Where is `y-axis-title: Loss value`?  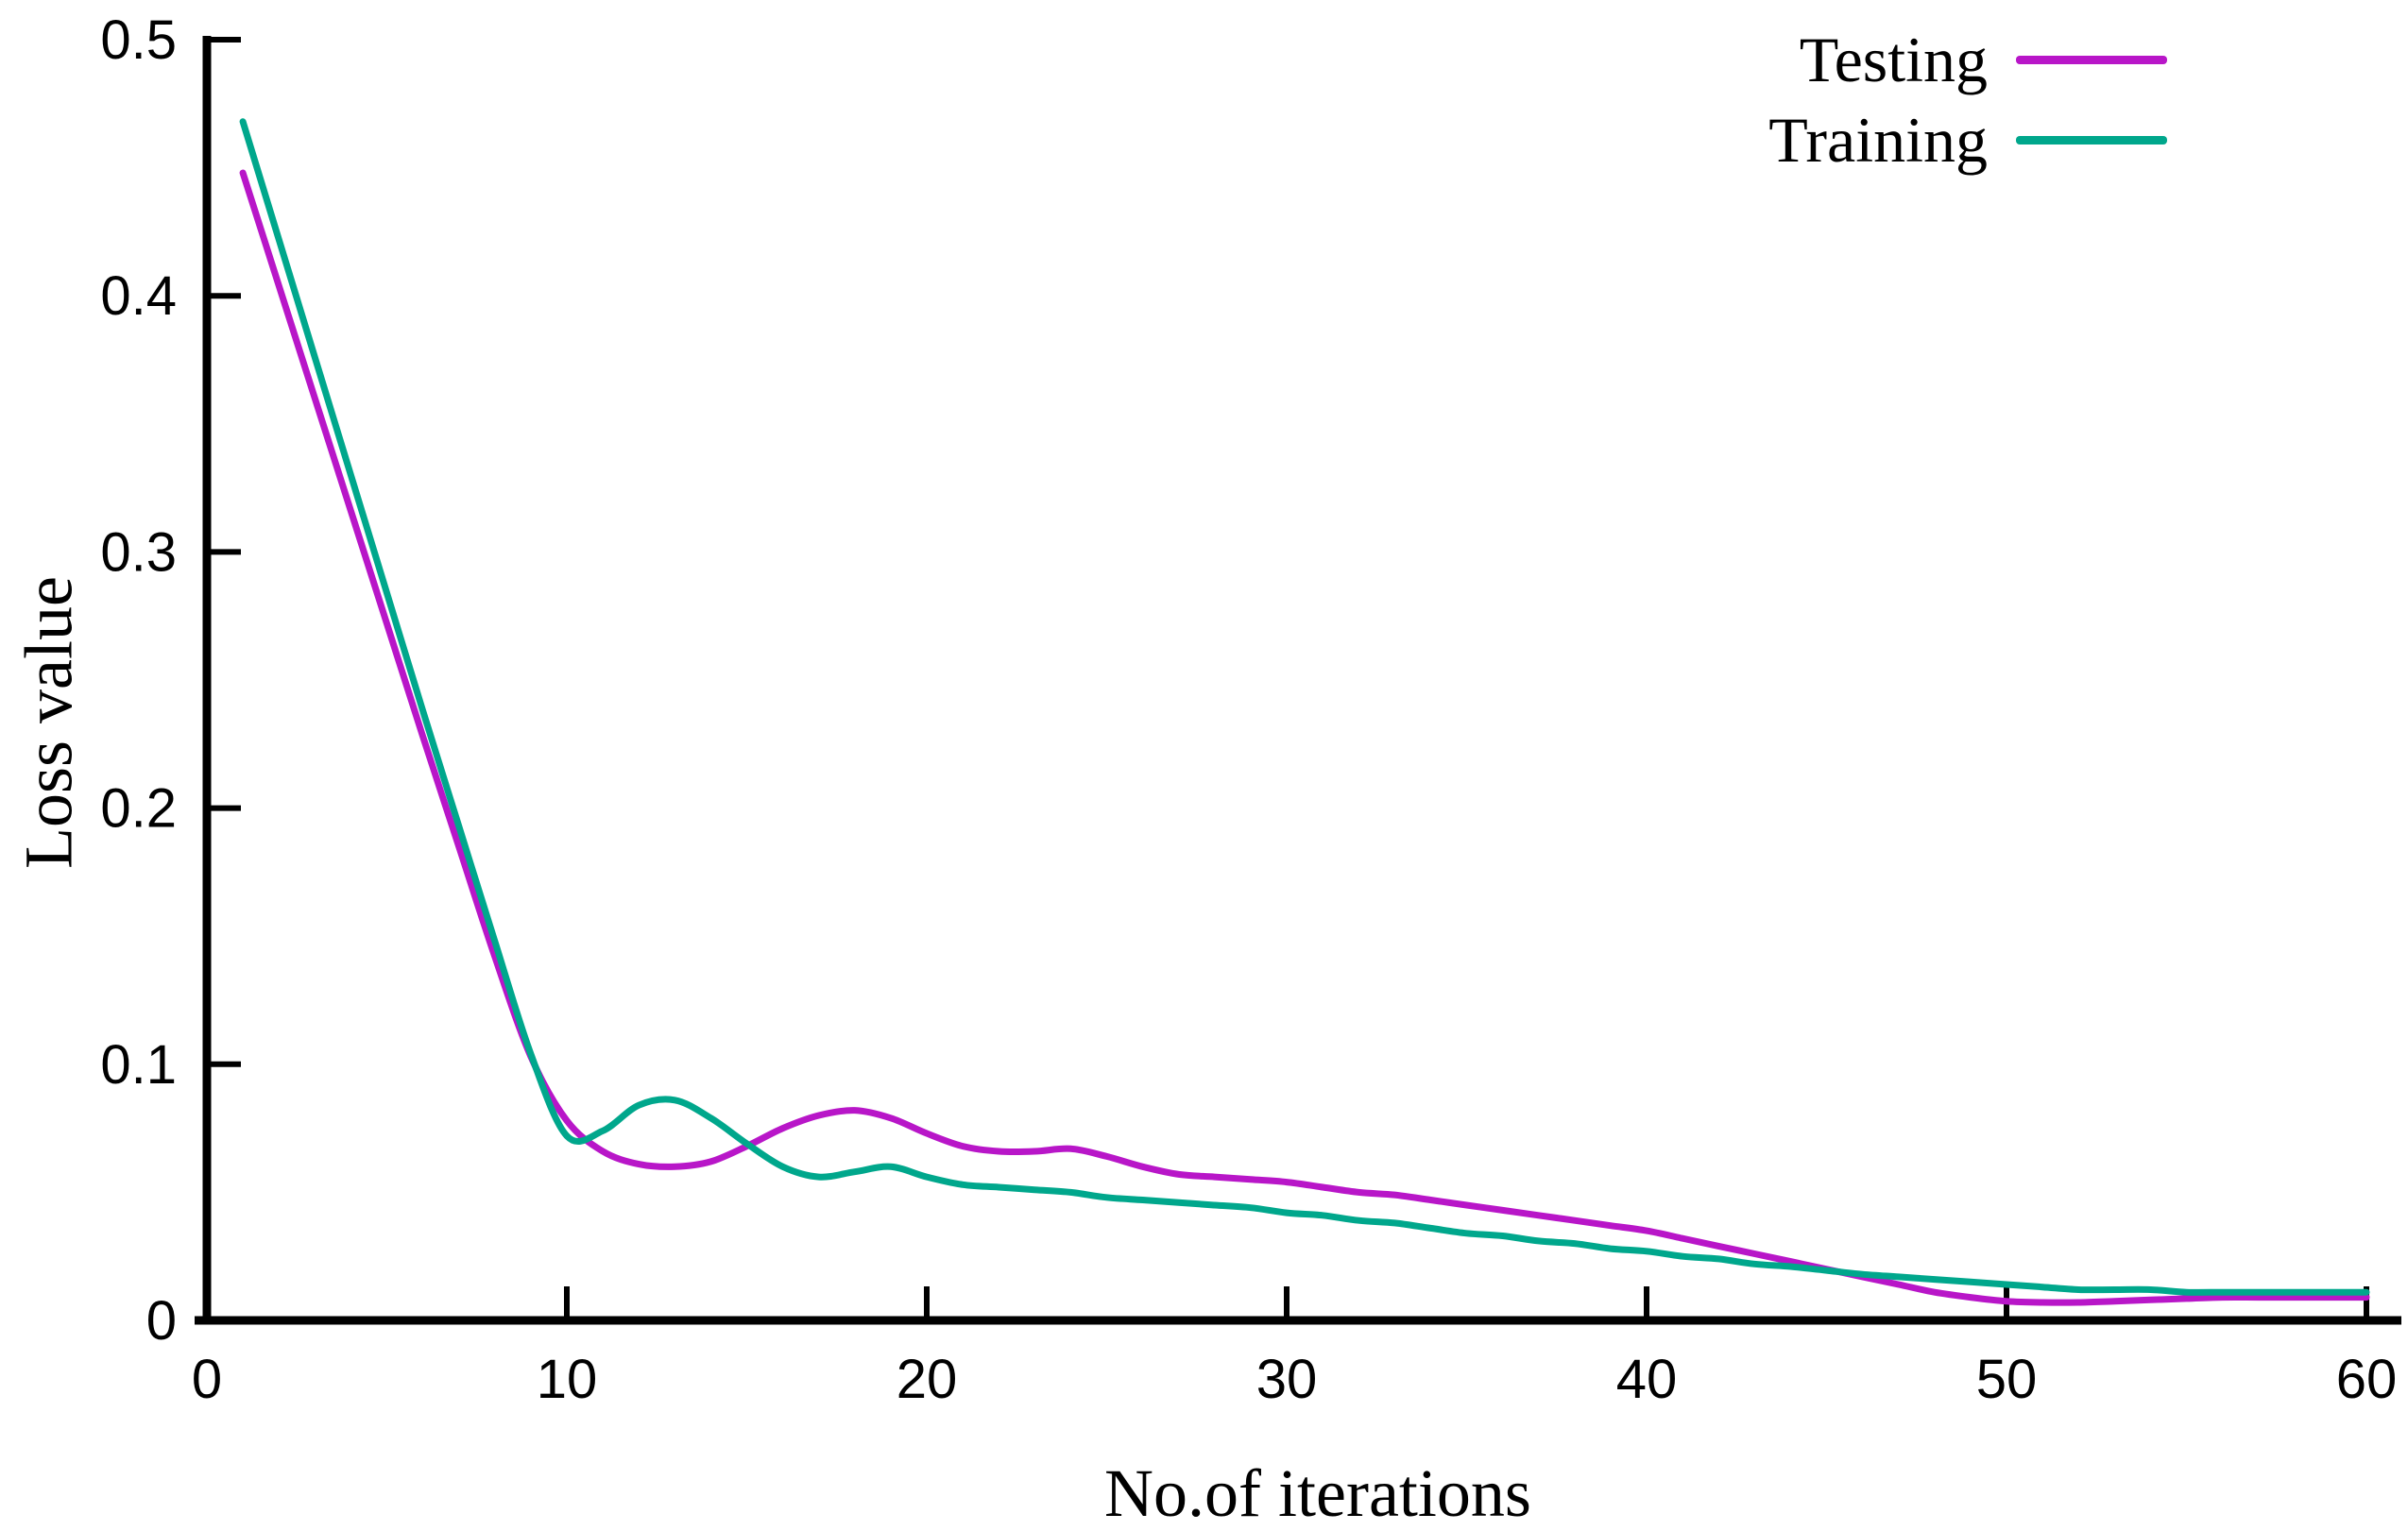 y-axis-title: Loss value is located at coordinates (48, 722).